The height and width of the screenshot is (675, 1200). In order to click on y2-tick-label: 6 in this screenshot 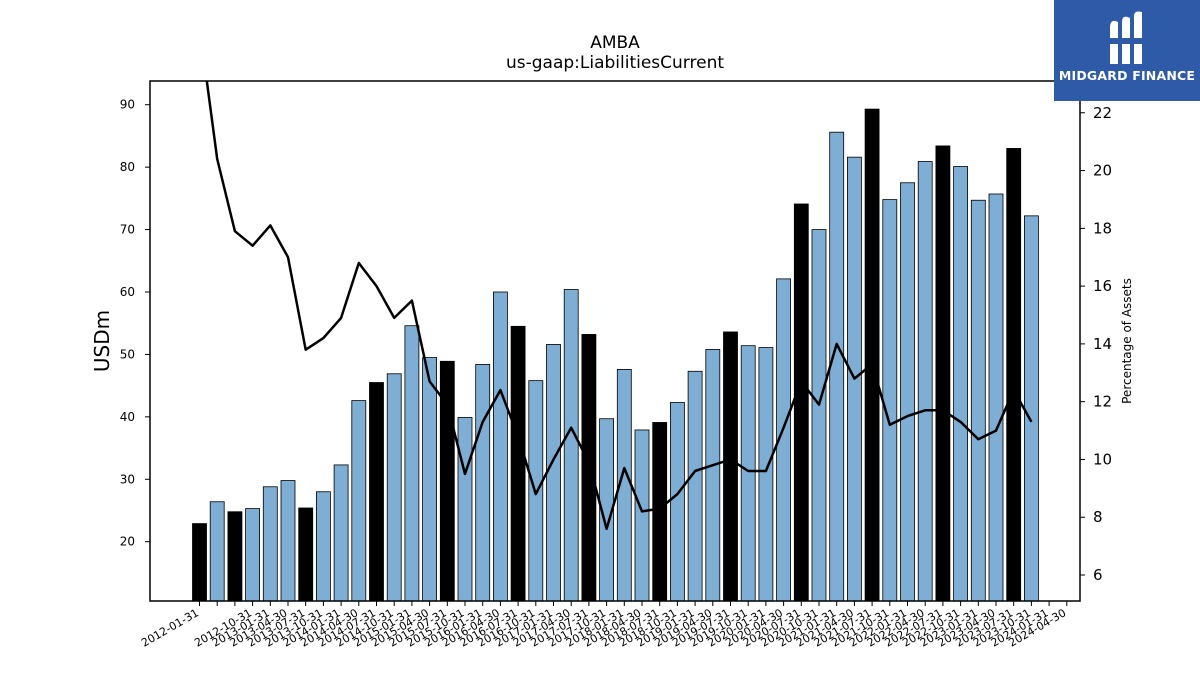, I will do `click(1098, 575)`.